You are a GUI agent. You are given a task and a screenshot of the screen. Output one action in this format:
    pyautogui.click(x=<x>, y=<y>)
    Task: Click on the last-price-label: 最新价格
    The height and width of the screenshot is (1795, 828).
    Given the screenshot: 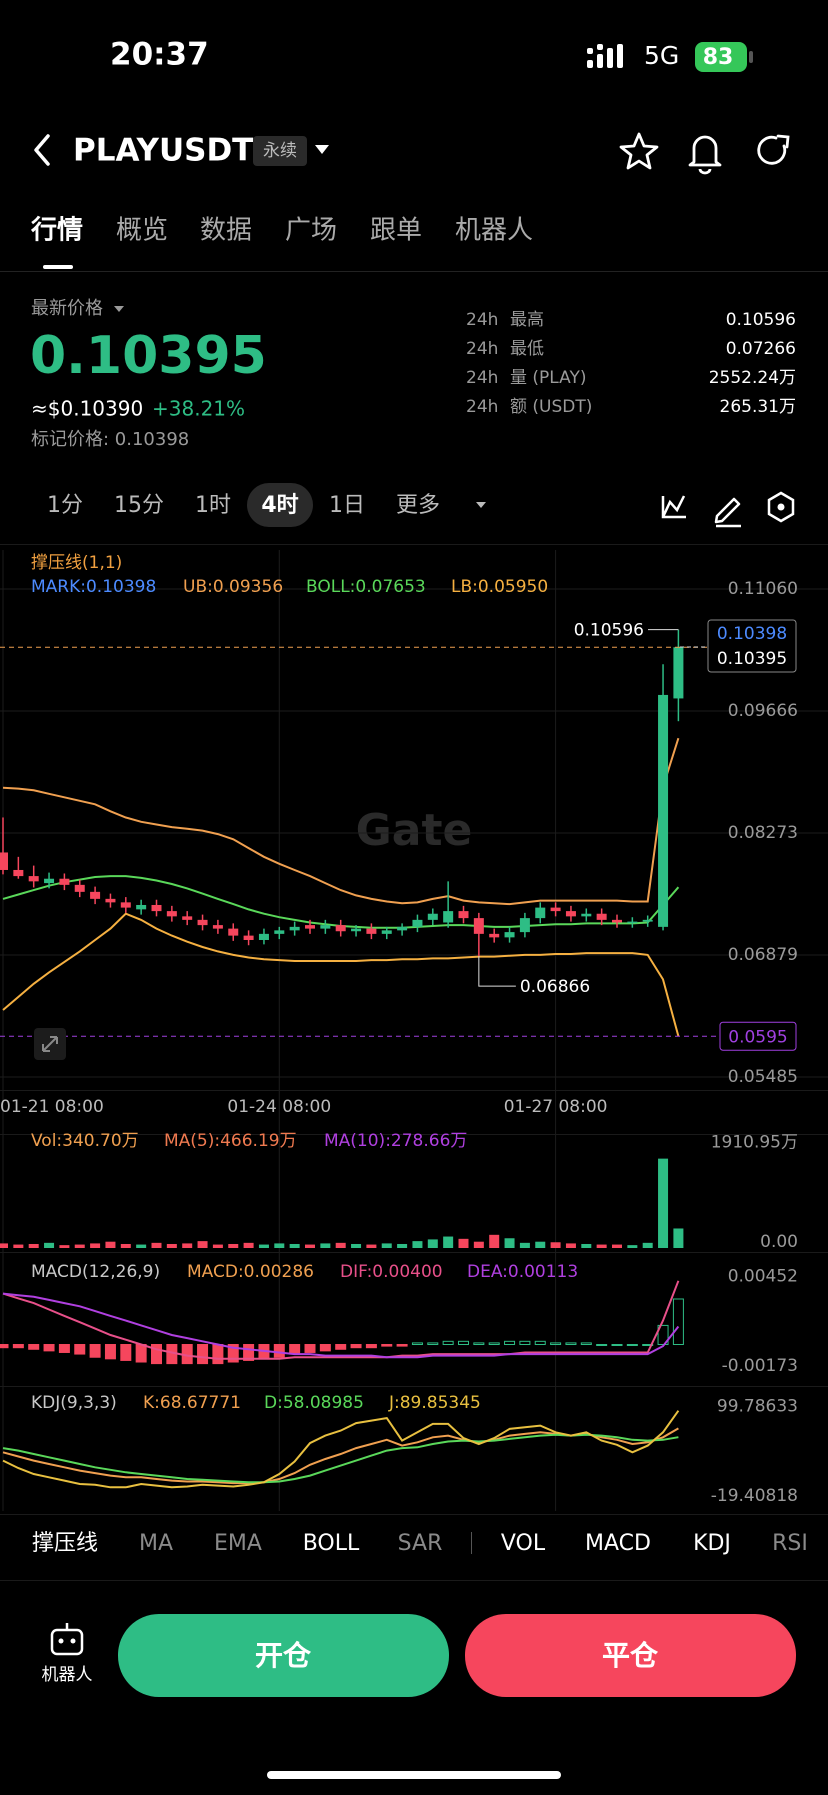 What is the action you would take?
    pyautogui.click(x=67, y=308)
    